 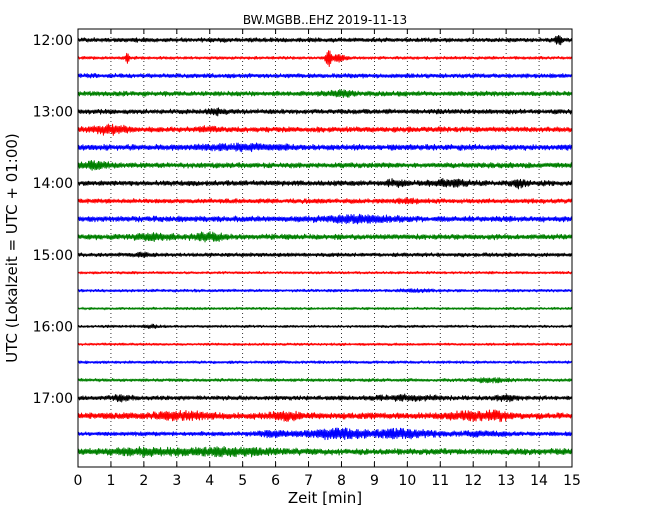 I want to click on y-tick-label: 16:00, so click(x=53, y=327).